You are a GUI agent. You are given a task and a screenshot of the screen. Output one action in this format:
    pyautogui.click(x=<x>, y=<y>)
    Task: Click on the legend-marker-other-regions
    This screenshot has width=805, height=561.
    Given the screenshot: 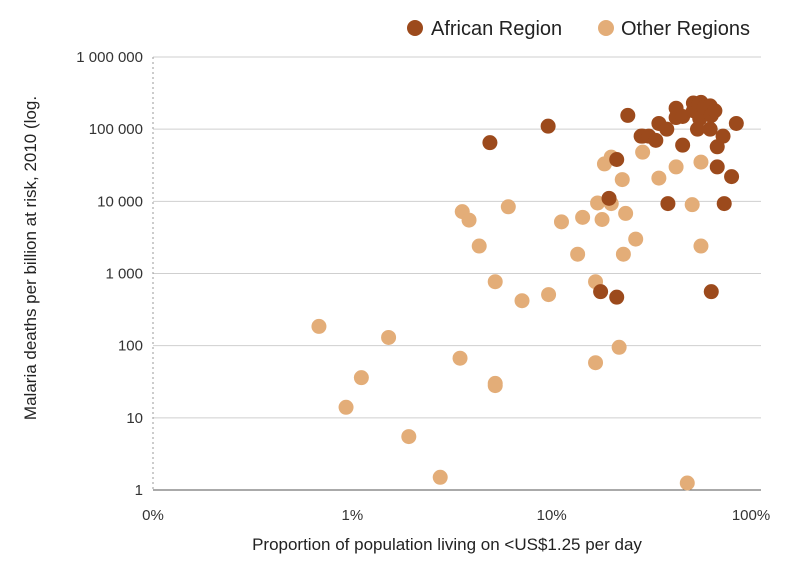 What is the action you would take?
    pyautogui.click(x=606, y=28)
    